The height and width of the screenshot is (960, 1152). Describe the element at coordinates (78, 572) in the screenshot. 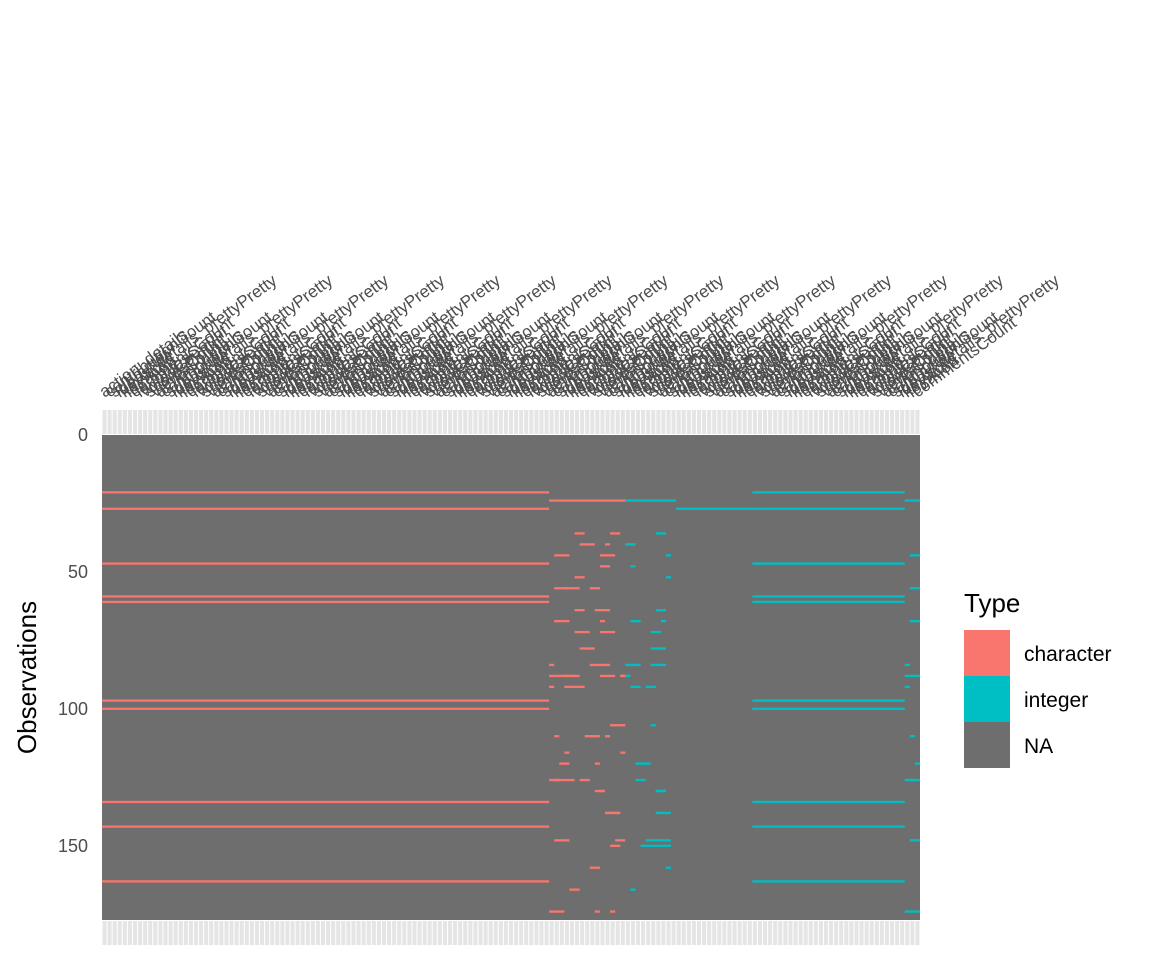

I see `y-tick-label: 50` at that location.